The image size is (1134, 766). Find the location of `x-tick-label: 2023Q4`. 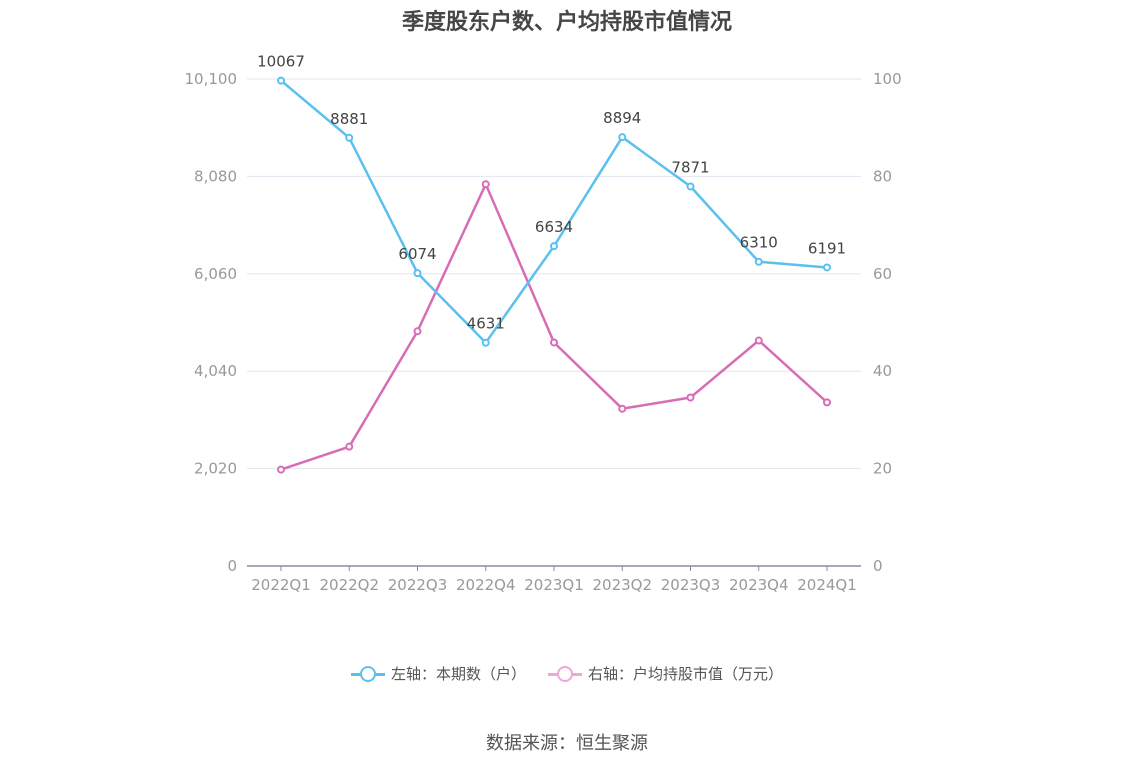

x-tick-label: 2023Q4 is located at coordinates (759, 585).